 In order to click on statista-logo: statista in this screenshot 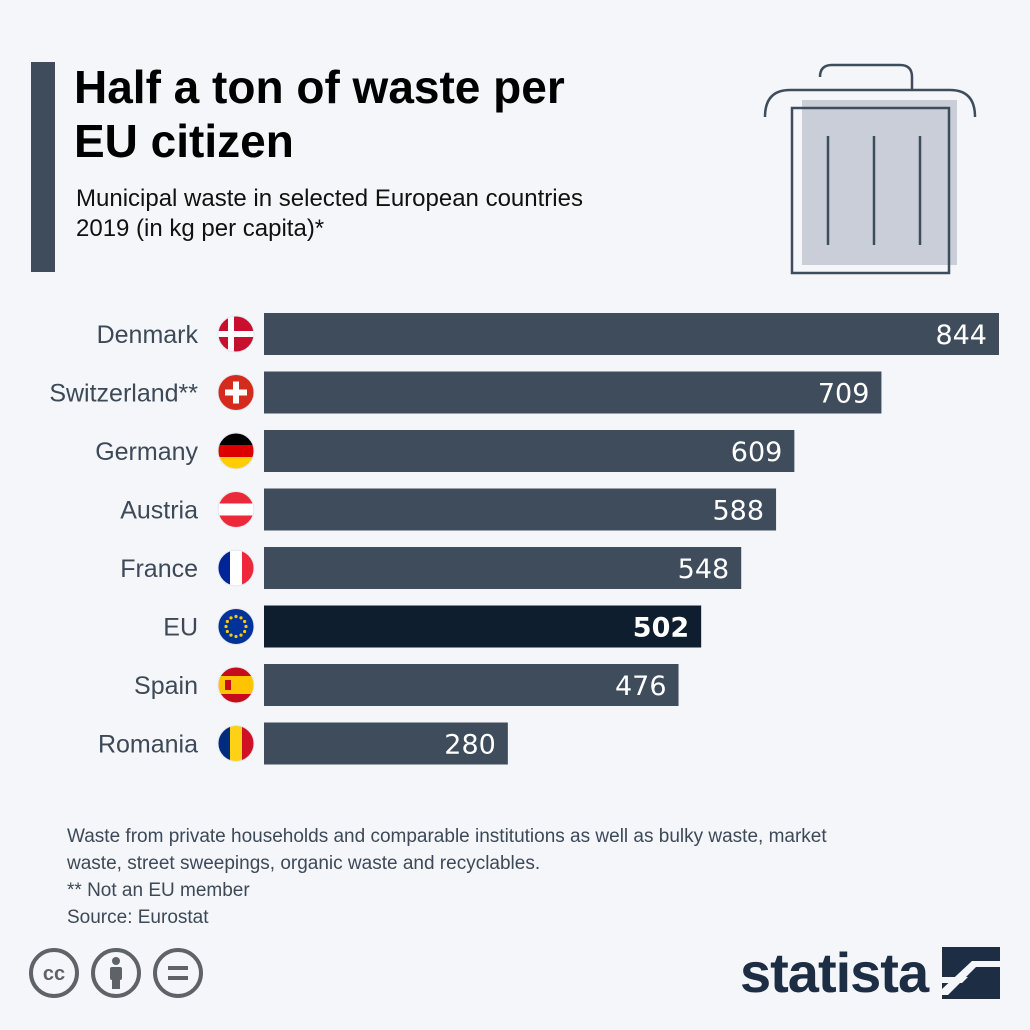, I will do `click(870, 973)`.